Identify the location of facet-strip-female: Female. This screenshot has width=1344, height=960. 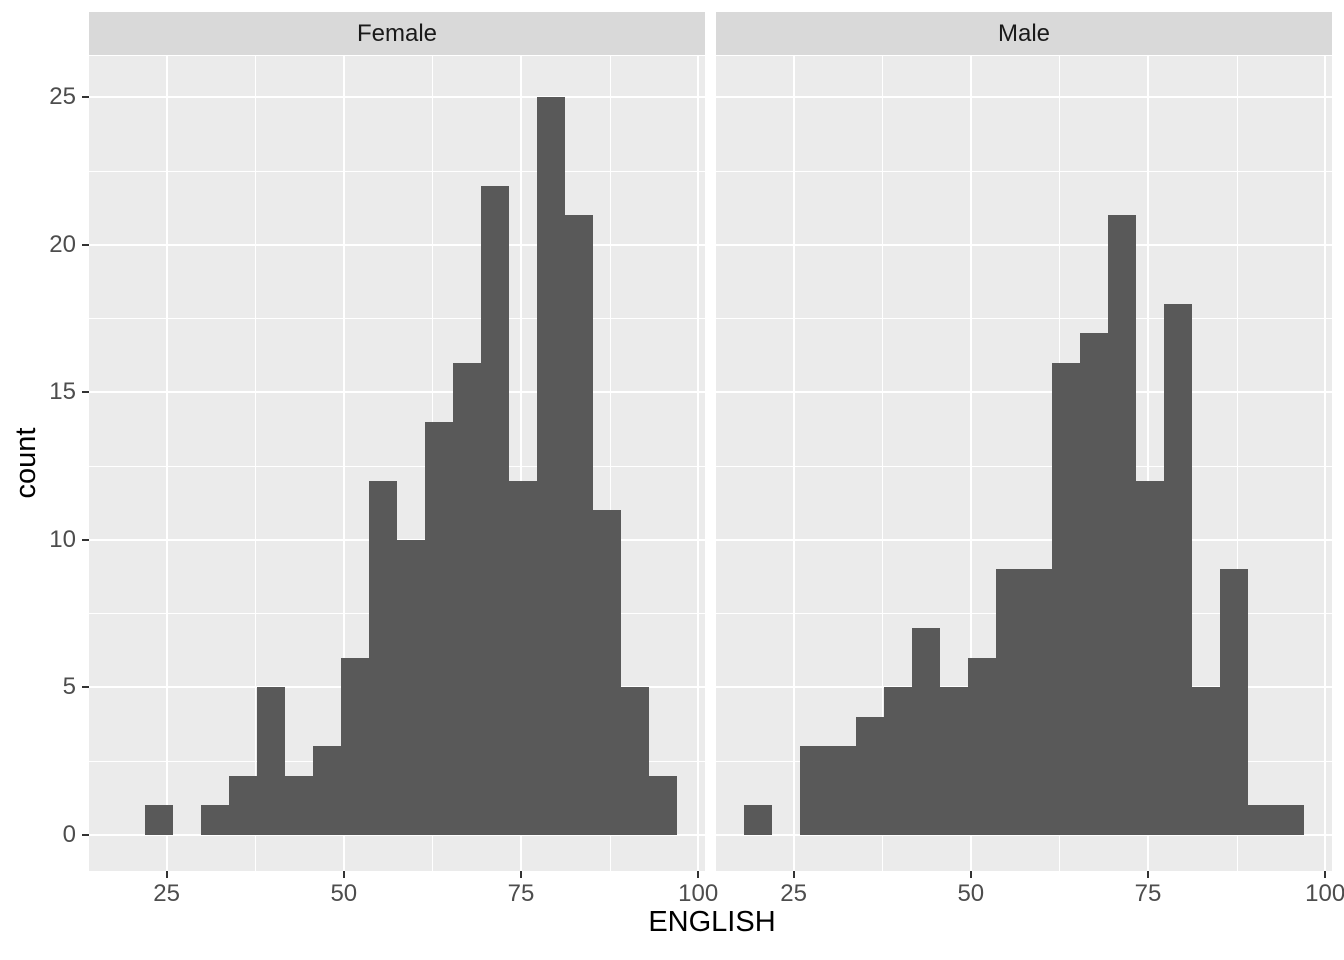
(397, 33).